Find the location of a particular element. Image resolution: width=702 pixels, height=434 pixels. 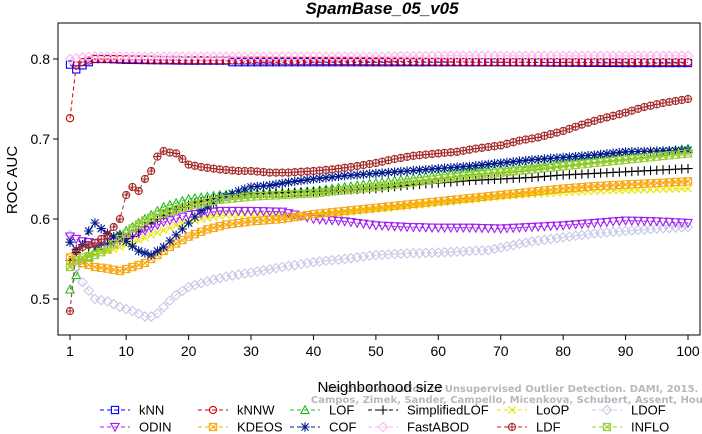

point-cof-k75-shape is located at coordinates (532, 160).